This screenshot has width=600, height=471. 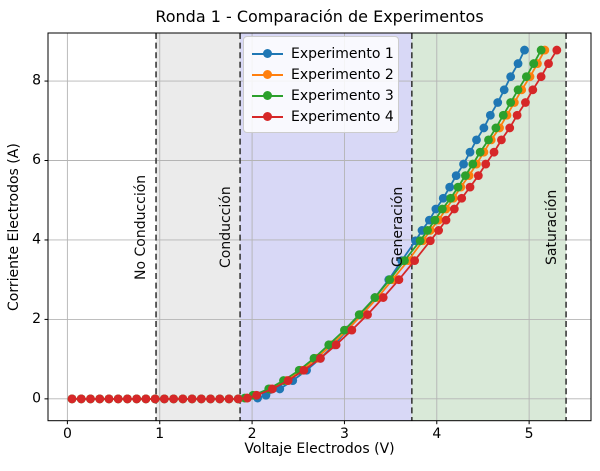 What do you see at coordinates (319, 16) in the screenshot?
I see `chart-title: Ronda 1 - Comparación de Experimentos` at bounding box center [319, 16].